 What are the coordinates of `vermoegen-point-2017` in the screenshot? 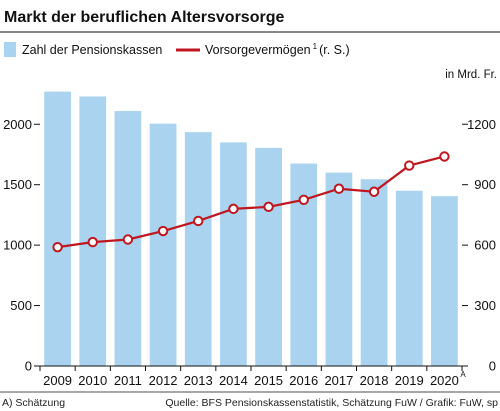 It's located at (339, 188).